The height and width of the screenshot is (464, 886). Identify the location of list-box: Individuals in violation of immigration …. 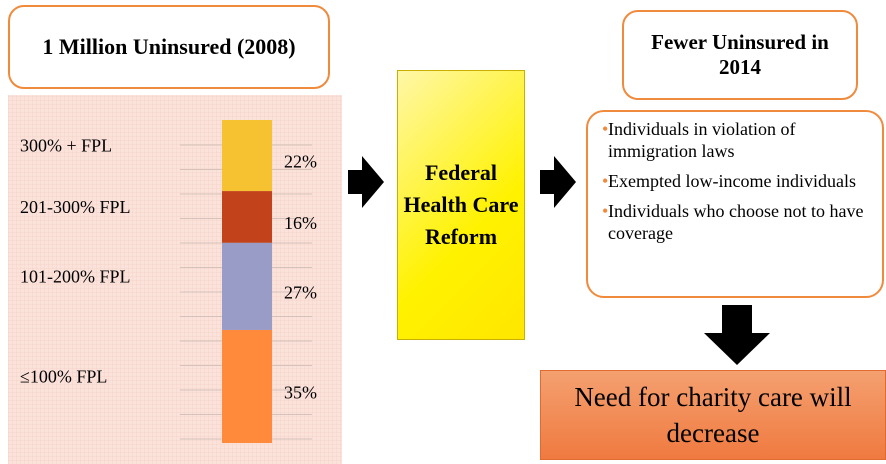
(735, 204).